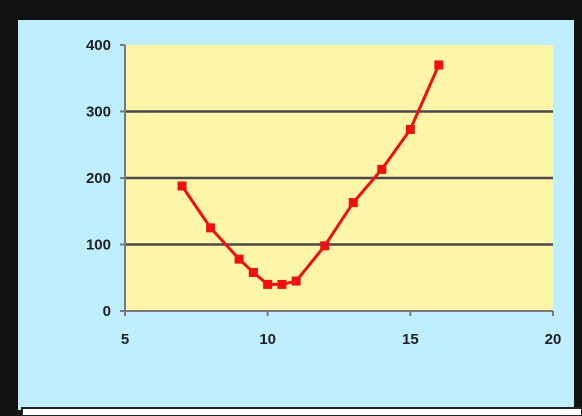 The width and height of the screenshot is (582, 416). Describe the element at coordinates (301, 411) in the screenshot. I see `bottom-strip` at that location.